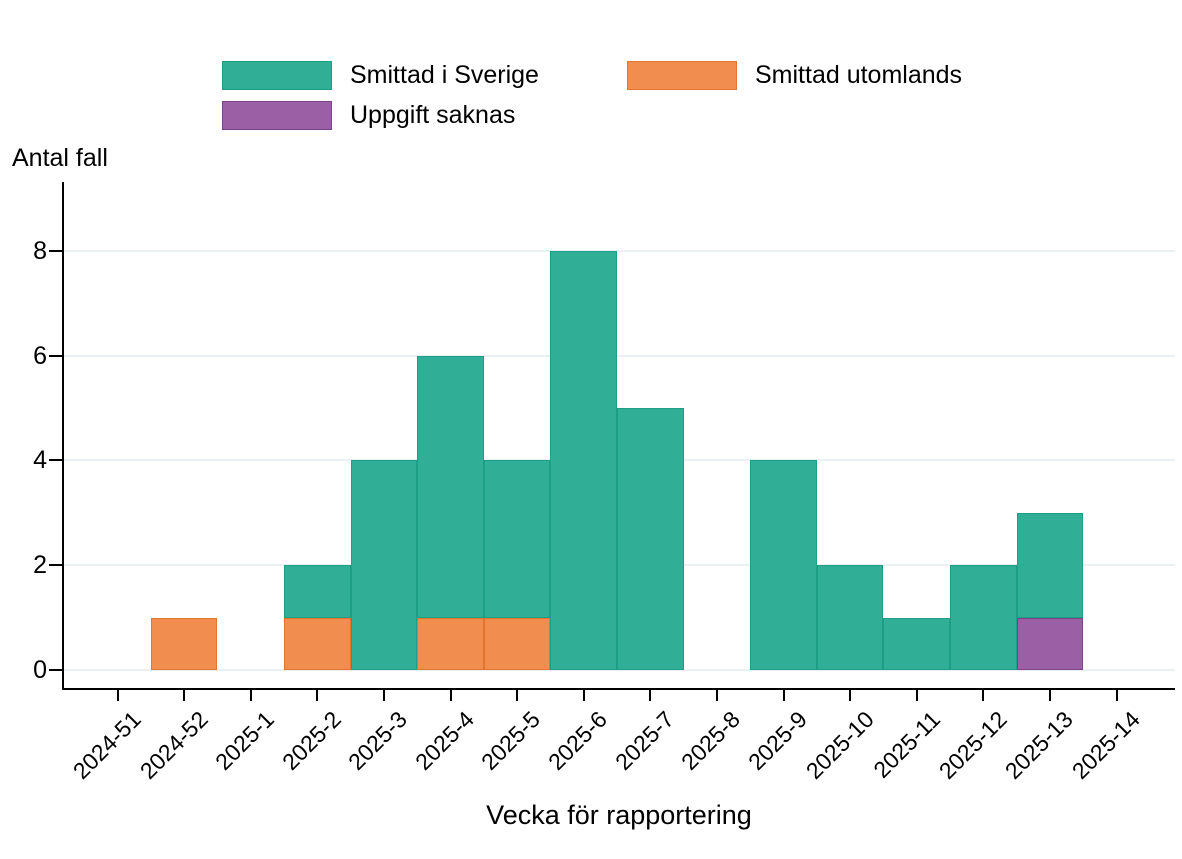 This screenshot has width=1182, height=859. What do you see at coordinates (378, 741) in the screenshot?
I see `x-tick-label: 2025-3` at bounding box center [378, 741].